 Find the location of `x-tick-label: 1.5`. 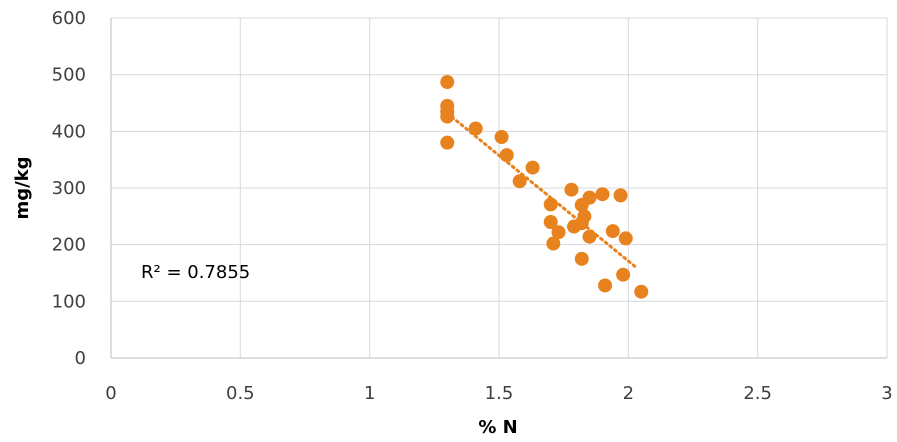

x-tick-label: 1.5 is located at coordinates (499, 393).